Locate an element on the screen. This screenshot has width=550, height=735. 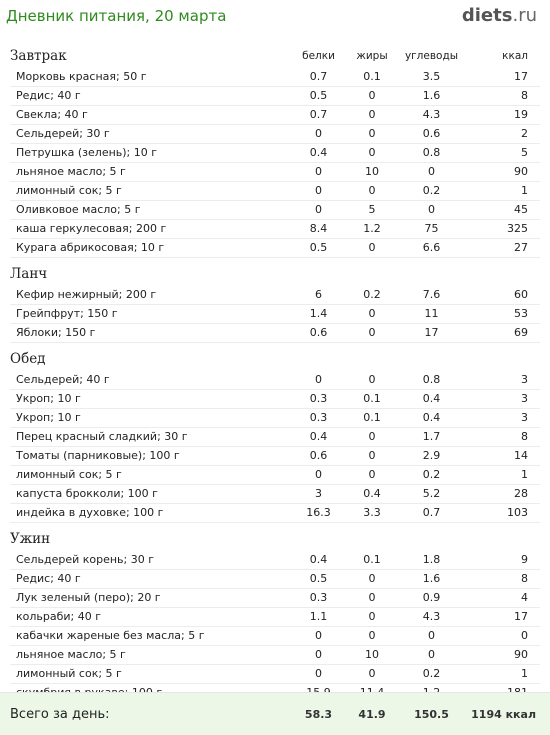
food-carbs: 4.3 is located at coordinates (431, 617).